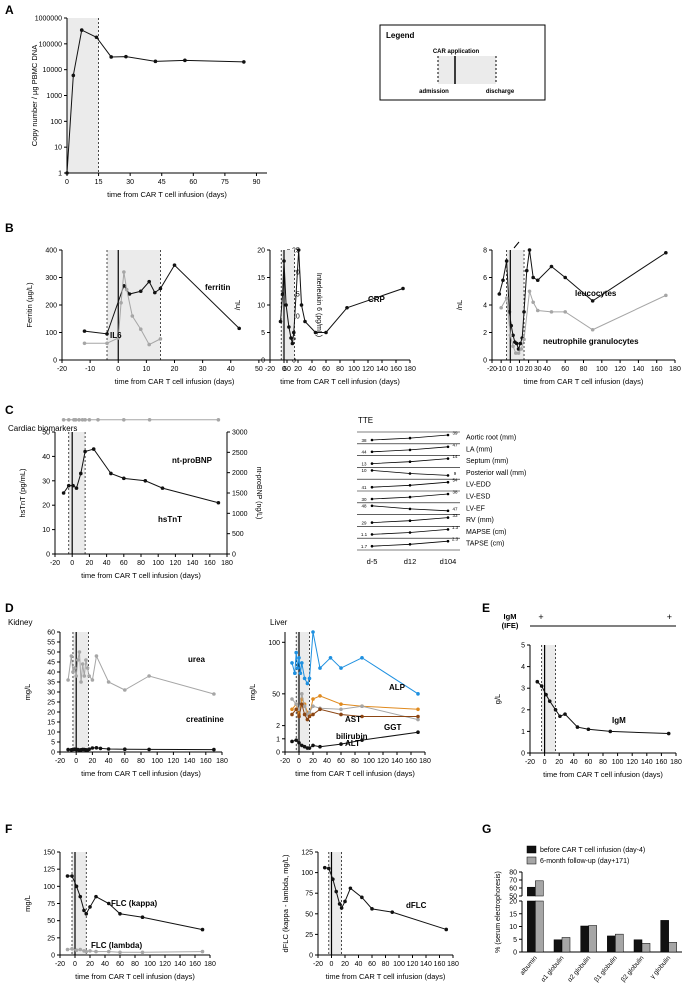 The width and height of the screenshot is (685, 992). What do you see at coordinates (192, 460) in the screenshot?
I see `series-label: nt-proBNP` at bounding box center [192, 460].